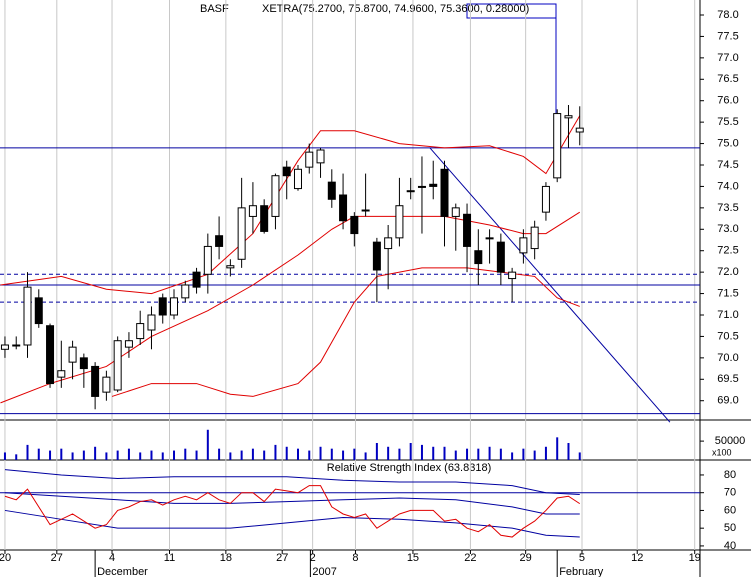 This screenshot has height=577, width=751. What do you see at coordinates (730, 528) in the screenshot?
I see `y-tick-label: 50` at bounding box center [730, 528].